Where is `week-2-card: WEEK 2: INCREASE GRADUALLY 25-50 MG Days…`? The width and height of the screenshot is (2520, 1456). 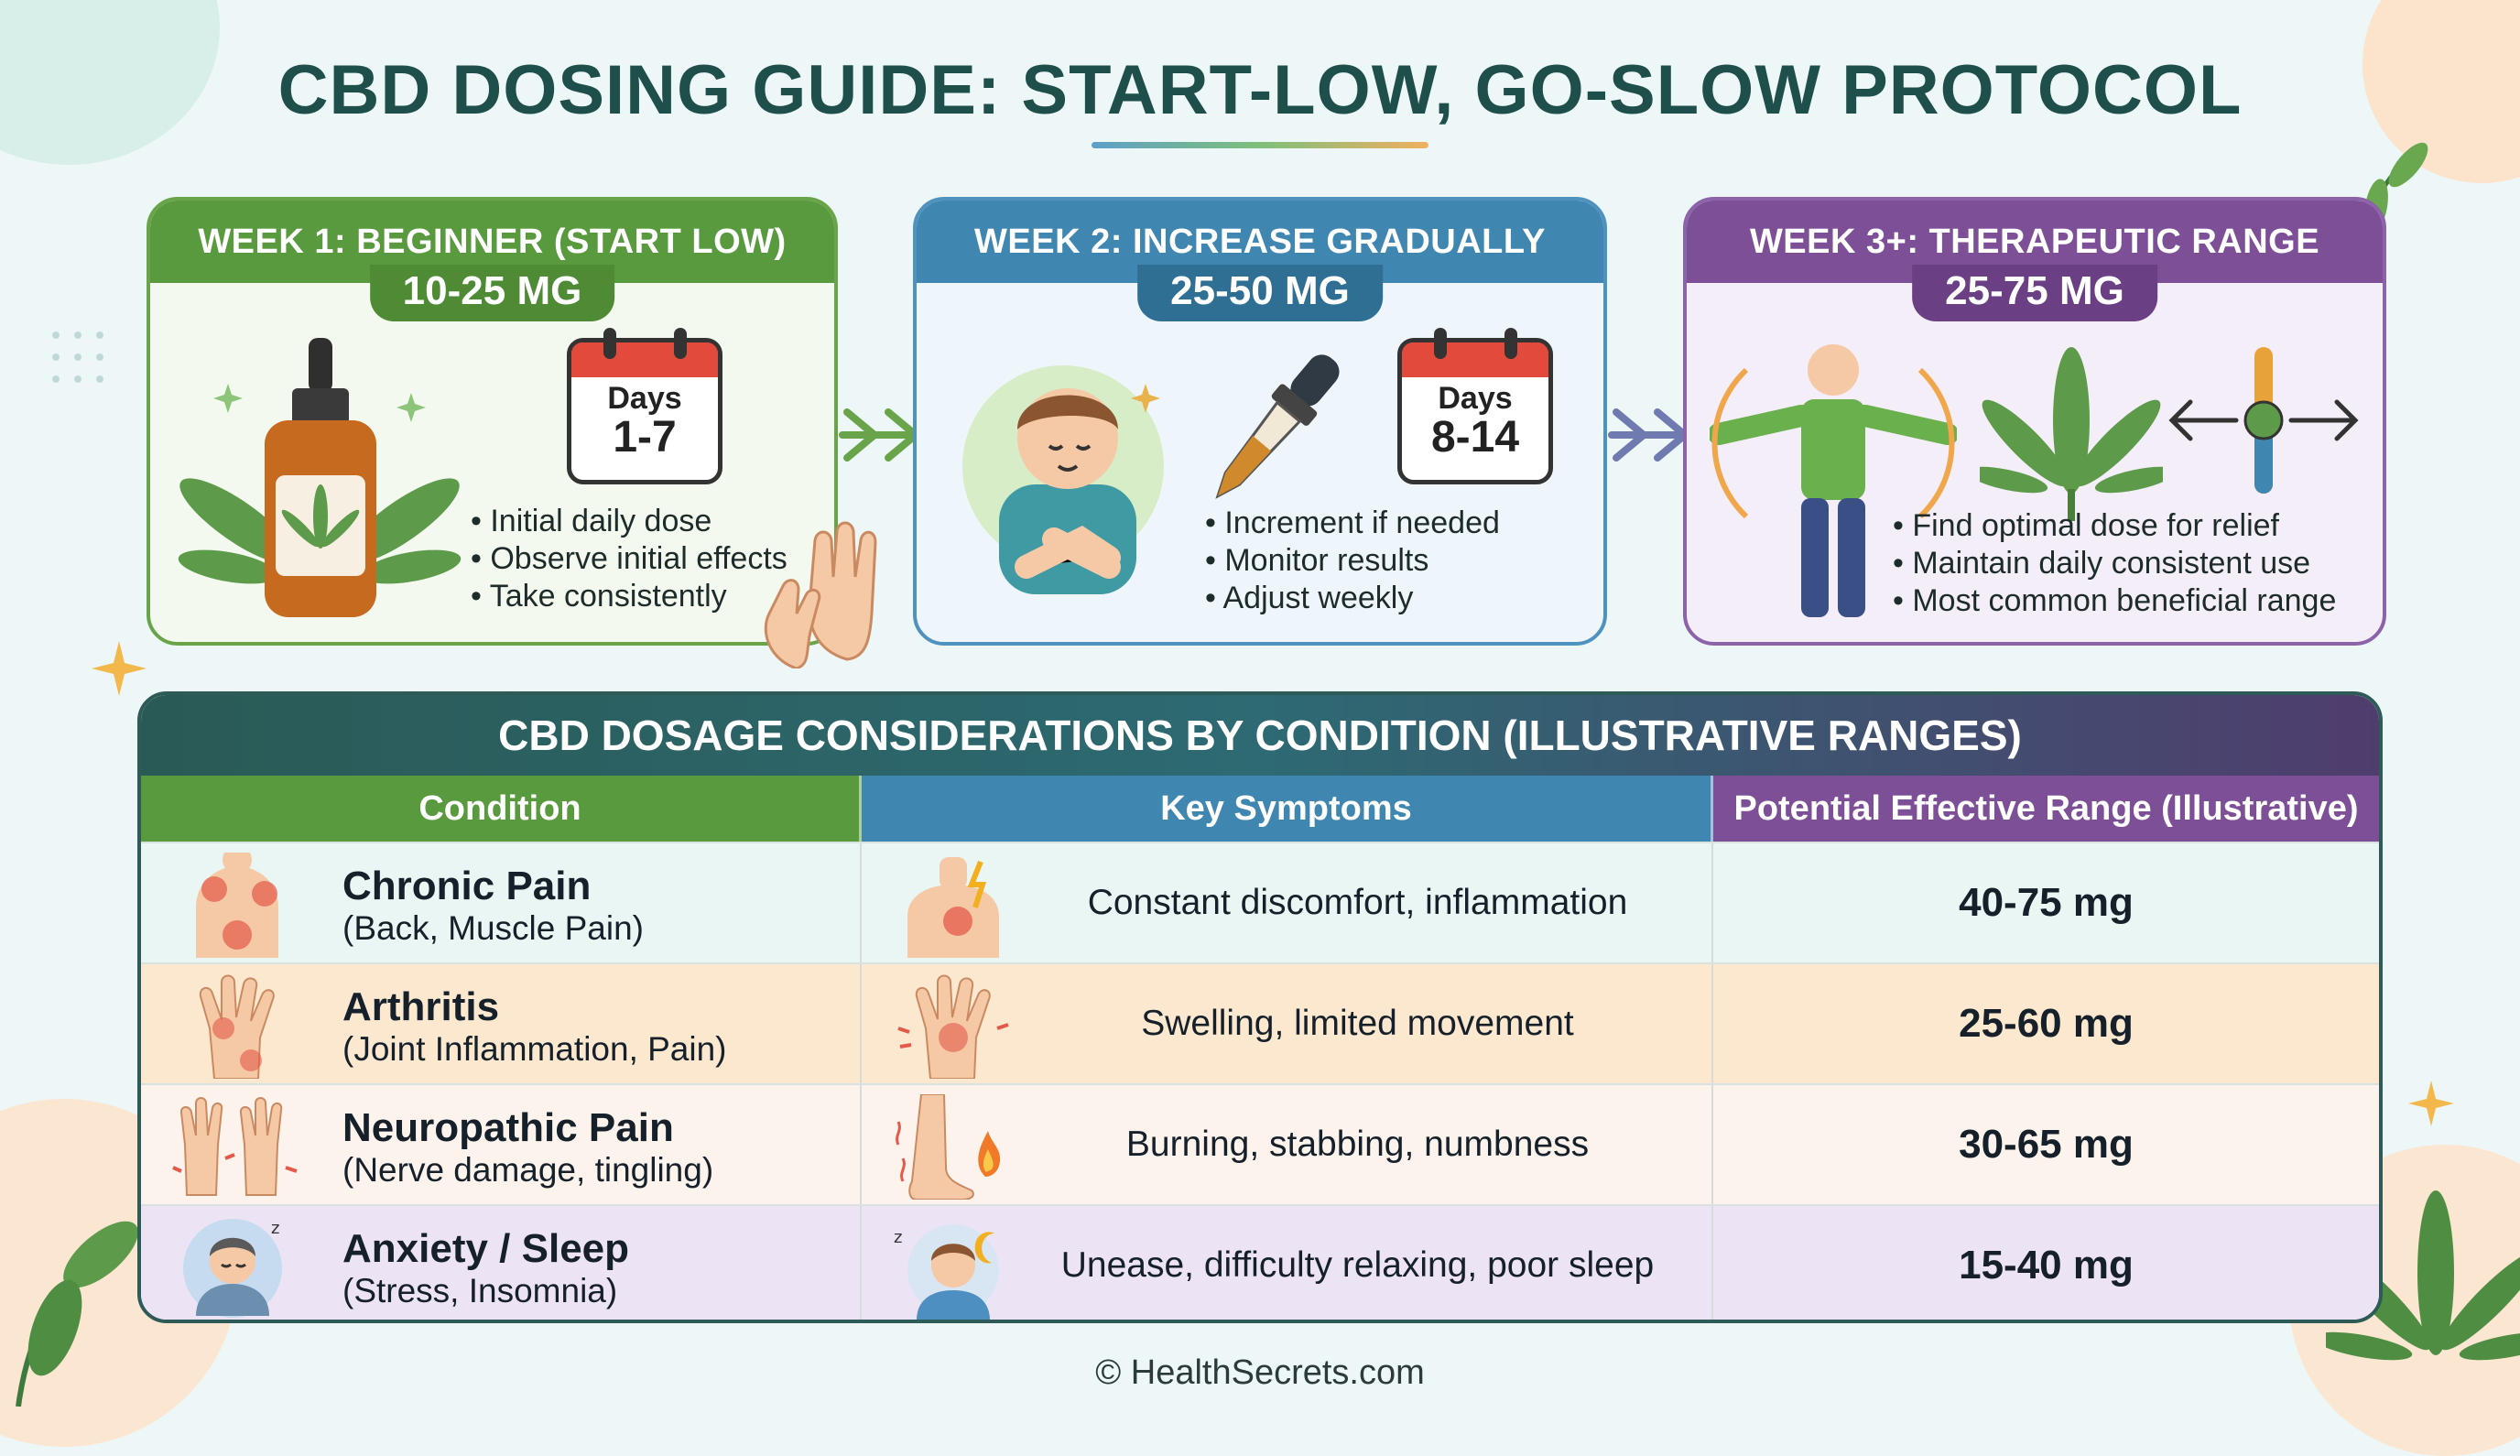
week-2-card: WEEK 2: INCREASE GRADUALLY 25-50 MG Days… is located at coordinates (1260, 421).